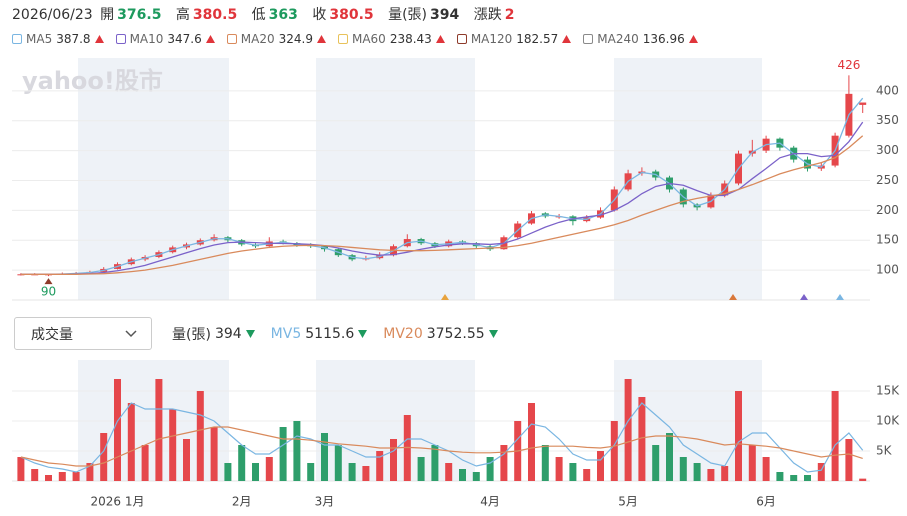  I want to click on value: 2, so click(509, 15).